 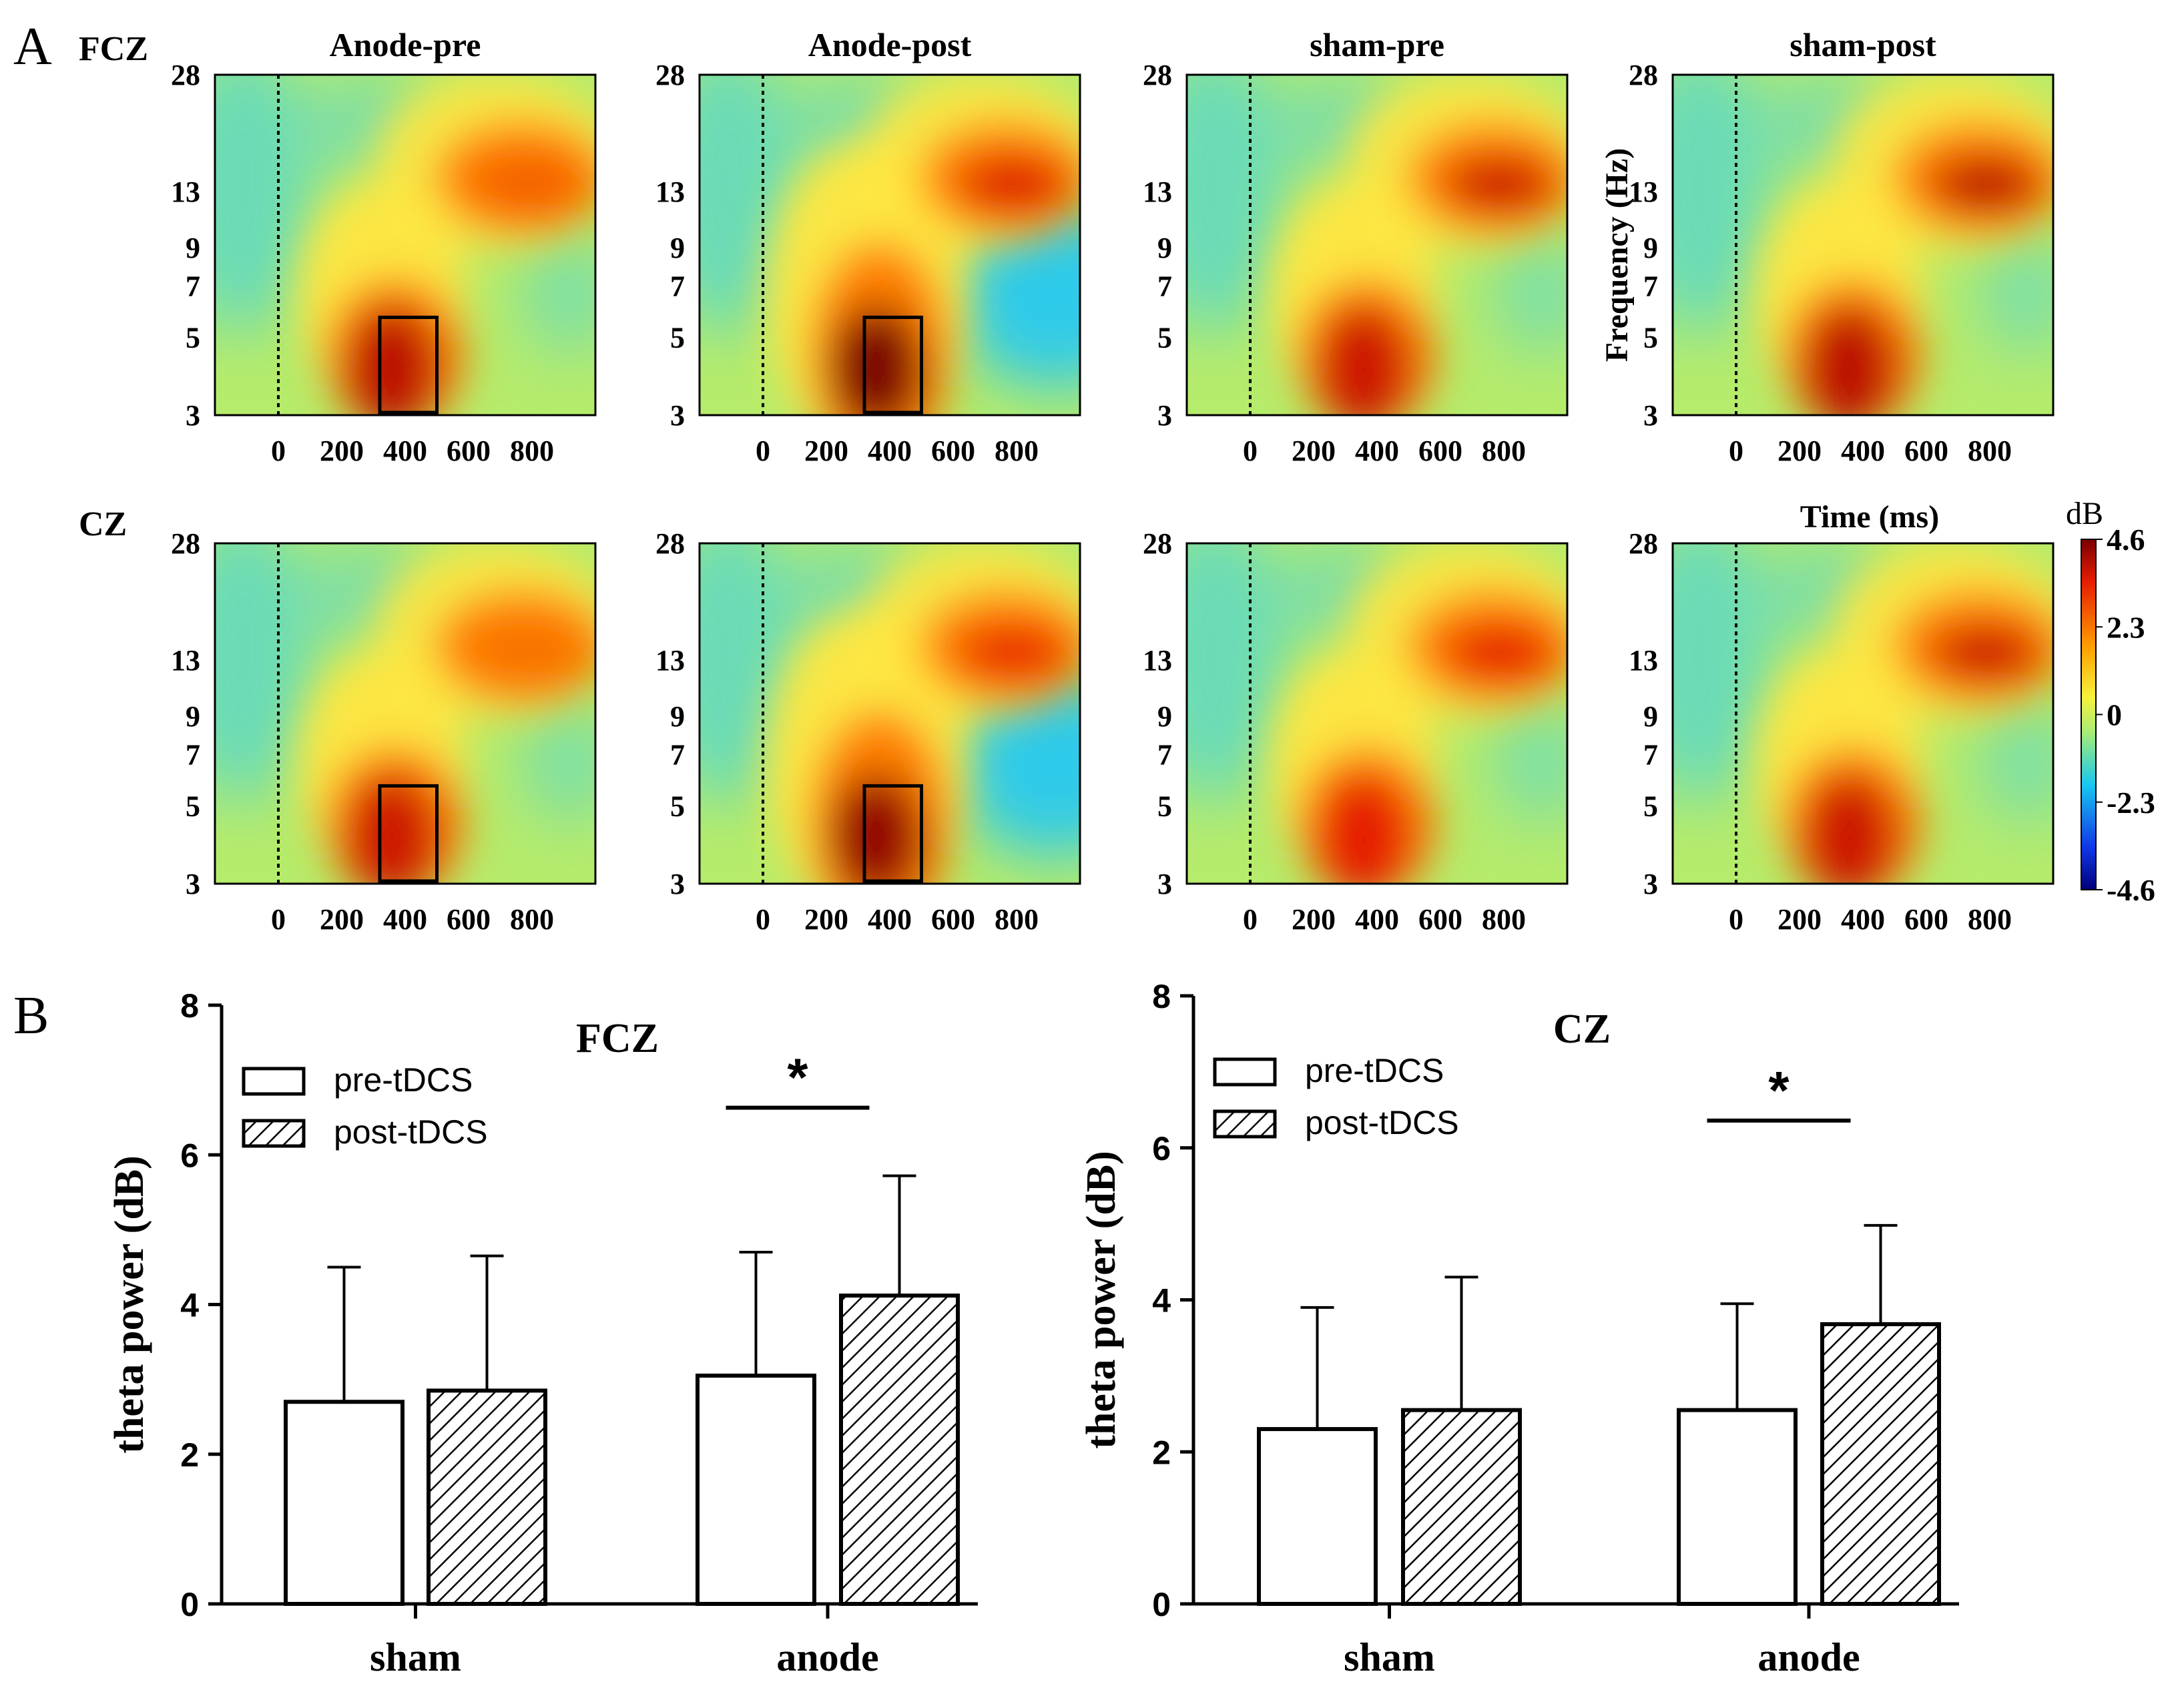 I want to click on column-title-sham-post: sham-post, so click(x=1863, y=44).